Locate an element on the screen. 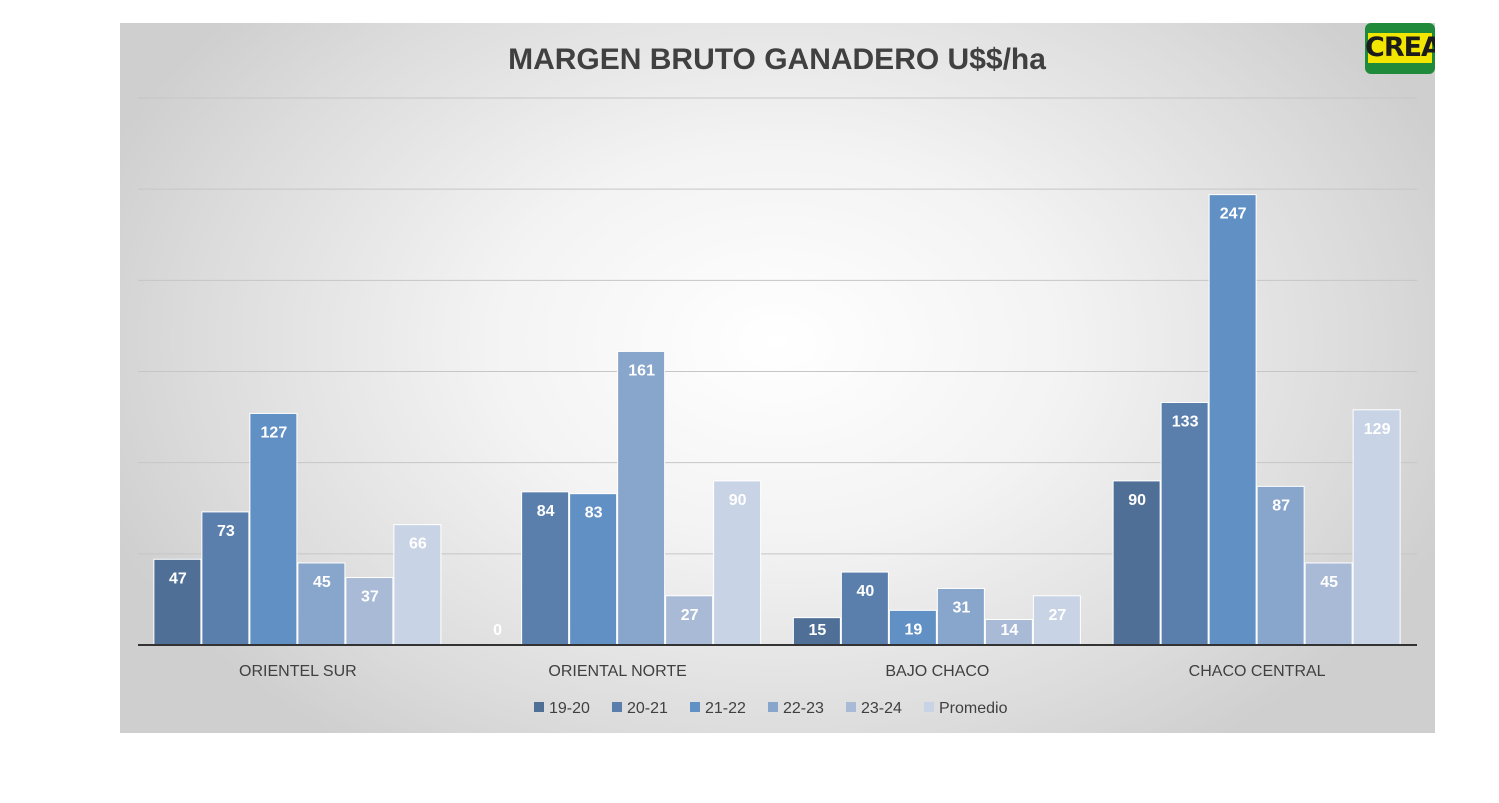  data-label: 83 is located at coordinates (594, 513).